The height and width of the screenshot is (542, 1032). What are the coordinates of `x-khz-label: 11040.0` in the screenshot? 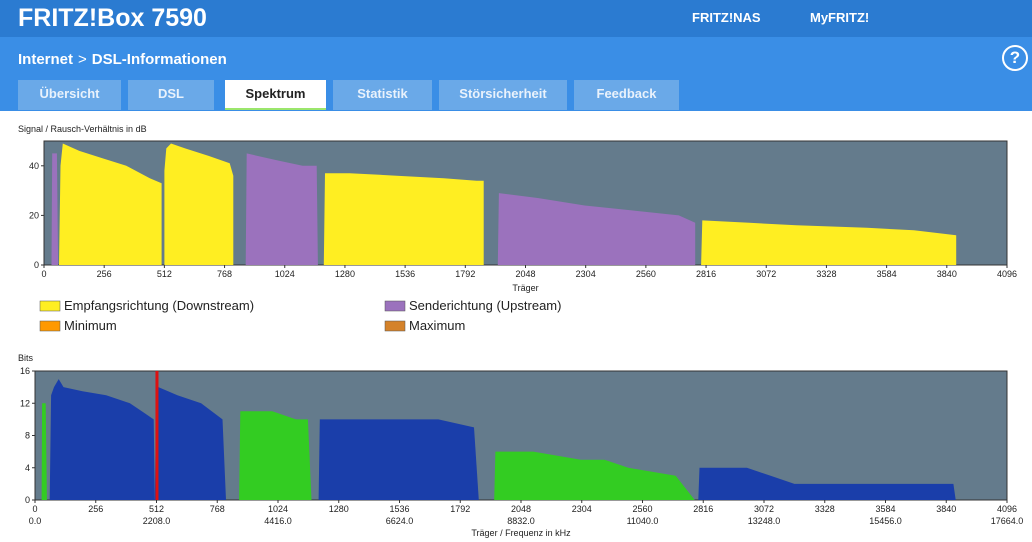 It's located at (643, 521).